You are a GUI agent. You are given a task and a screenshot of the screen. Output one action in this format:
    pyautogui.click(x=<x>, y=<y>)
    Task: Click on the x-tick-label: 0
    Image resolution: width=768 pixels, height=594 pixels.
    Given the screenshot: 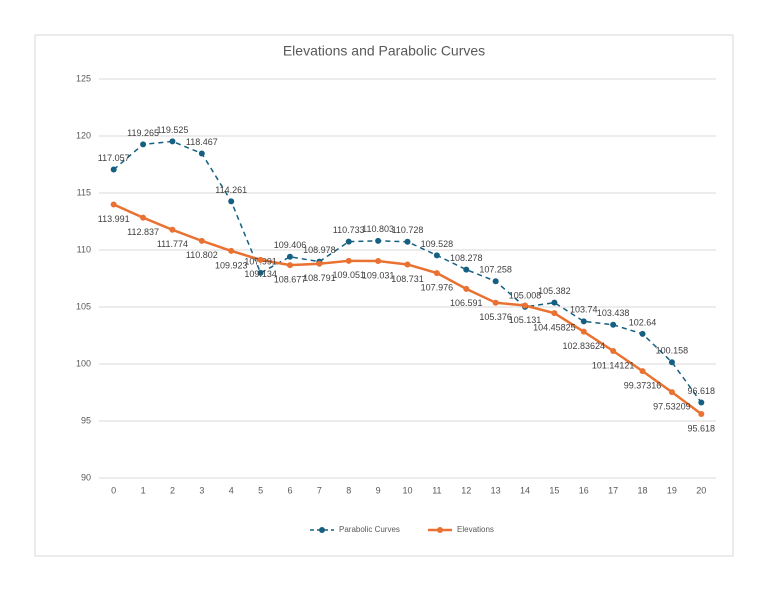 What is the action you would take?
    pyautogui.click(x=113, y=490)
    